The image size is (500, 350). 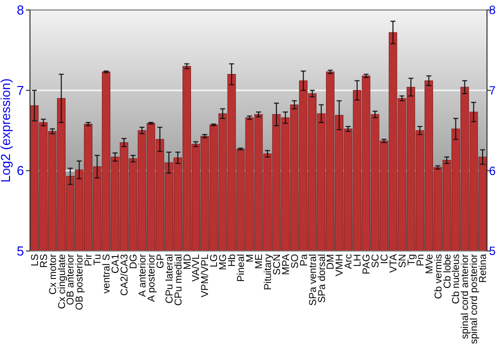 What do you see at coordinates (142, 275) in the screenshot?
I see `x-tick-label: A anterior` at bounding box center [142, 275].